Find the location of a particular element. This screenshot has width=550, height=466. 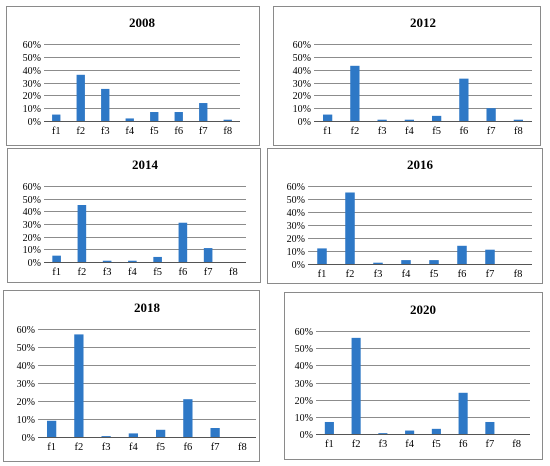

chart-svg-2008: 2008 0% 10% 20%30% 40% 50% 60% f1 f2 f3 f4 f5 f6 f7 f8 is located at coordinates (131, 76).